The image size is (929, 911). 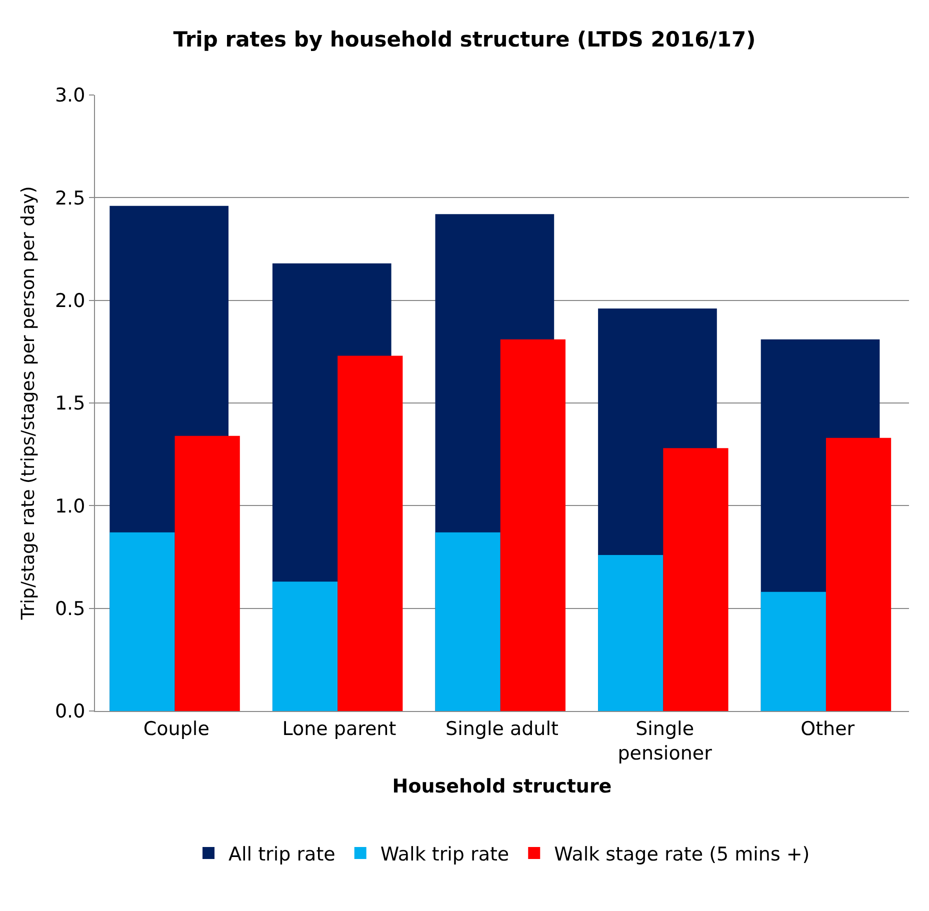 I want to click on x-tick-label: Single adult, so click(x=502, y=729).